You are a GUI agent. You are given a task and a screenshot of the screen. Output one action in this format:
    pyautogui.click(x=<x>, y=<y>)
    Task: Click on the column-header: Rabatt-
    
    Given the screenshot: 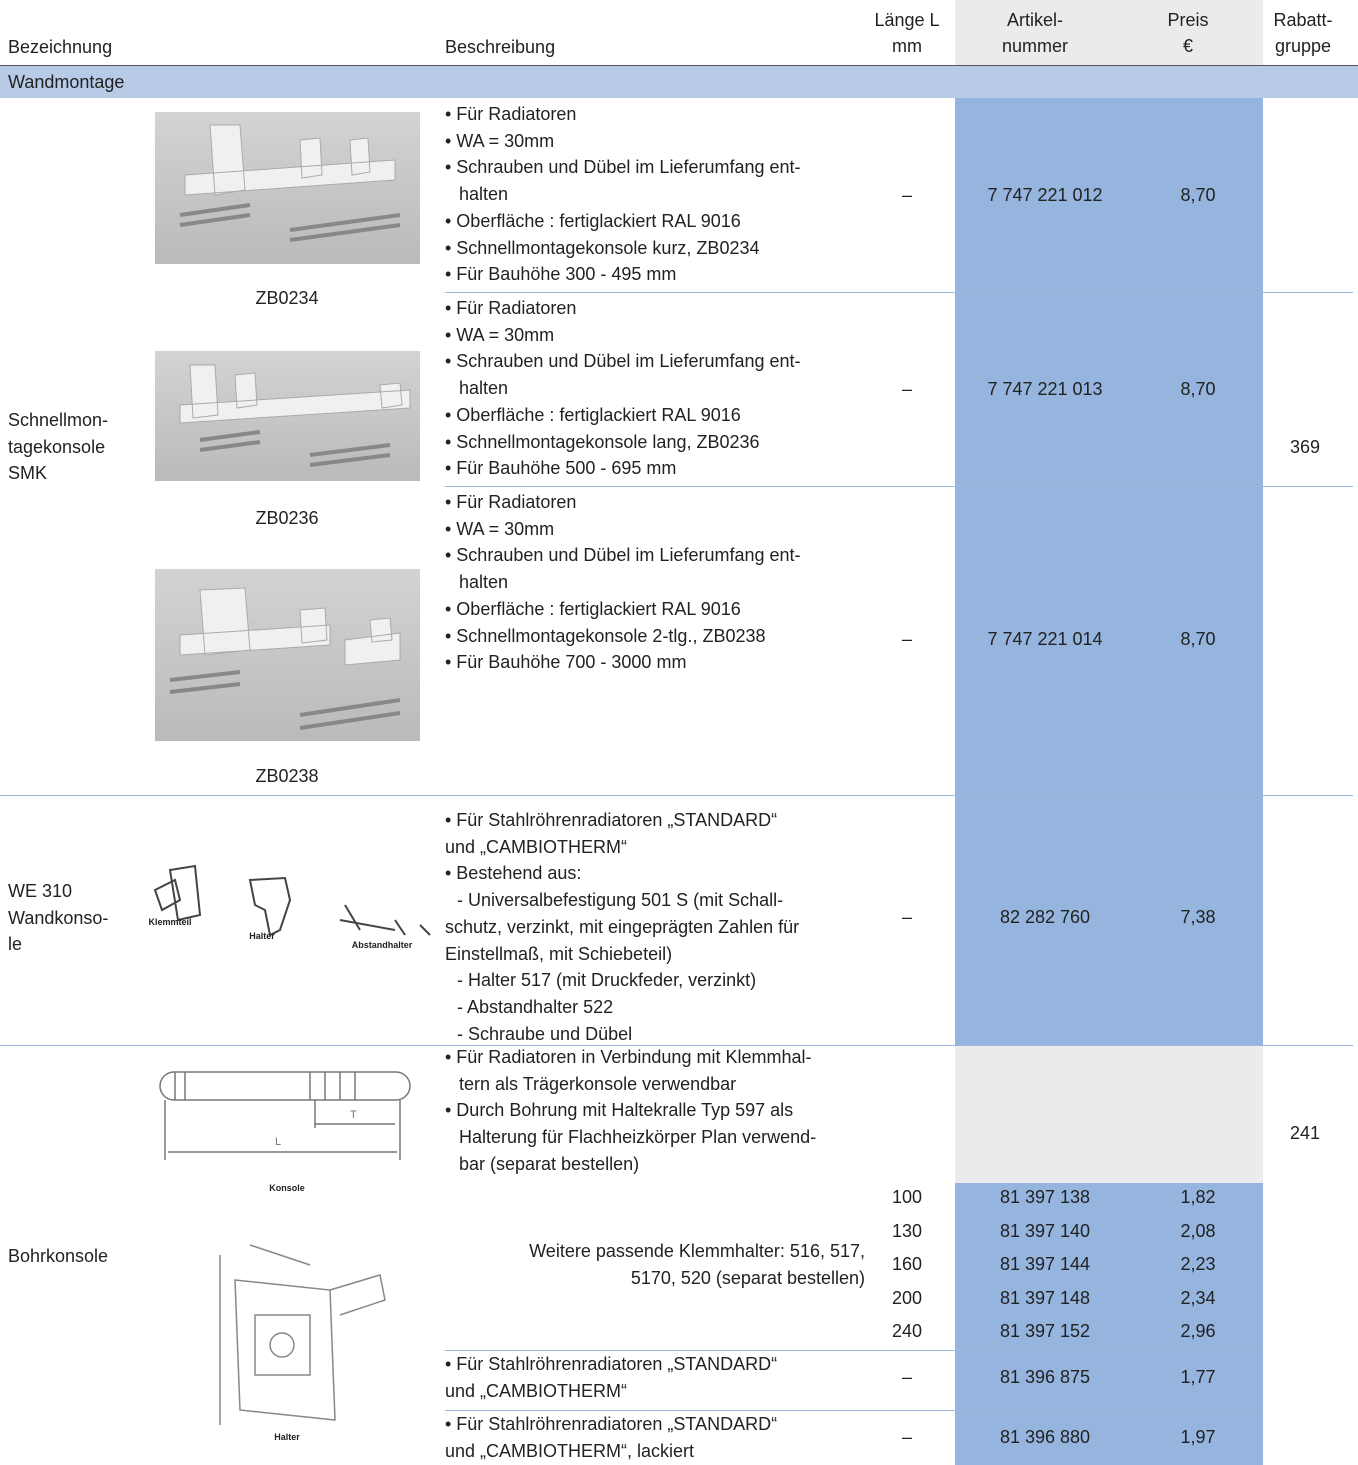 What is the action you would take?
    pyautogui.click(x=1303, y=20)
    